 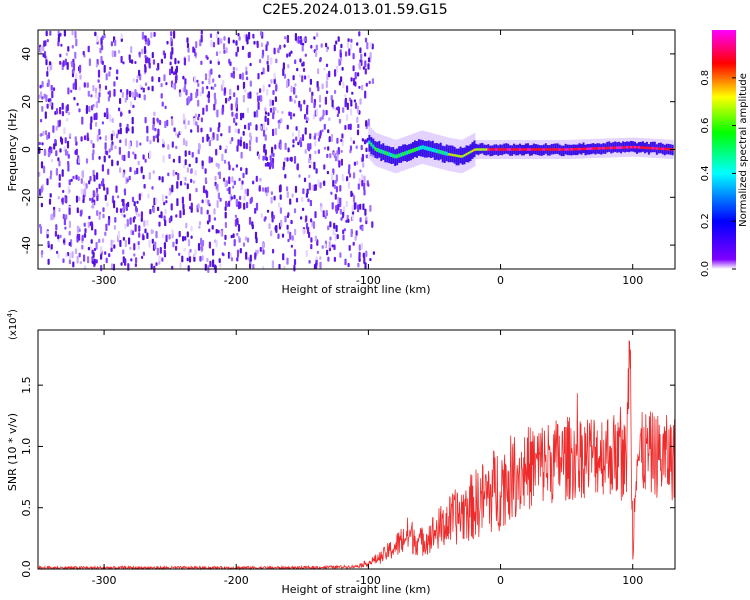 I want to click on spectrogram-signal-core, so click(x=460, y=155).